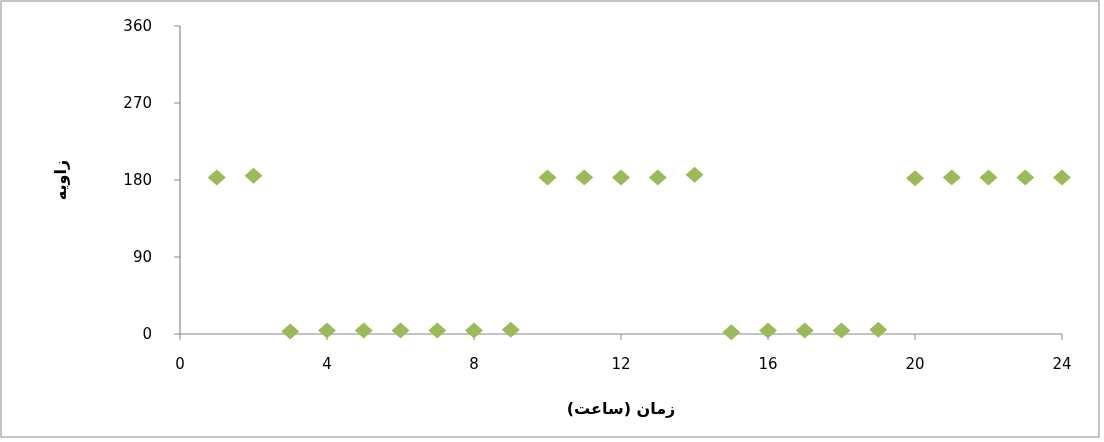 This screenshot has height=442, width=1104. What do you see at coordinates (147, 334) in the screenshot?
I see `y-tick-label: 0` at bounding box center [147, 334].